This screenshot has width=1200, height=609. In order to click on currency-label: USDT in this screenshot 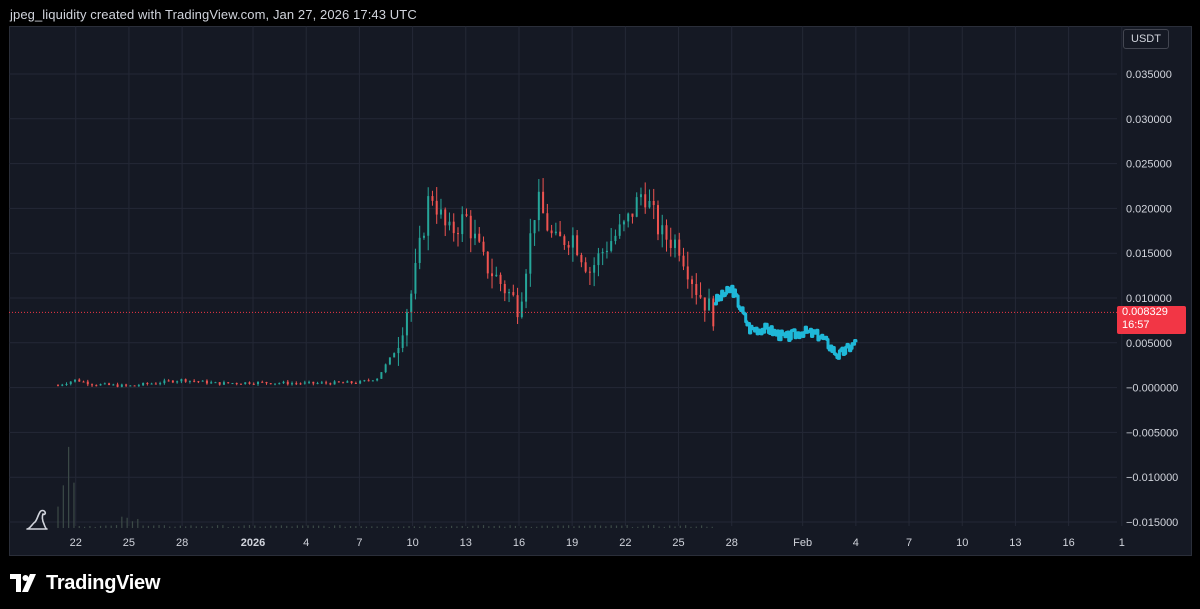, I will do `click(1146, 39)`.